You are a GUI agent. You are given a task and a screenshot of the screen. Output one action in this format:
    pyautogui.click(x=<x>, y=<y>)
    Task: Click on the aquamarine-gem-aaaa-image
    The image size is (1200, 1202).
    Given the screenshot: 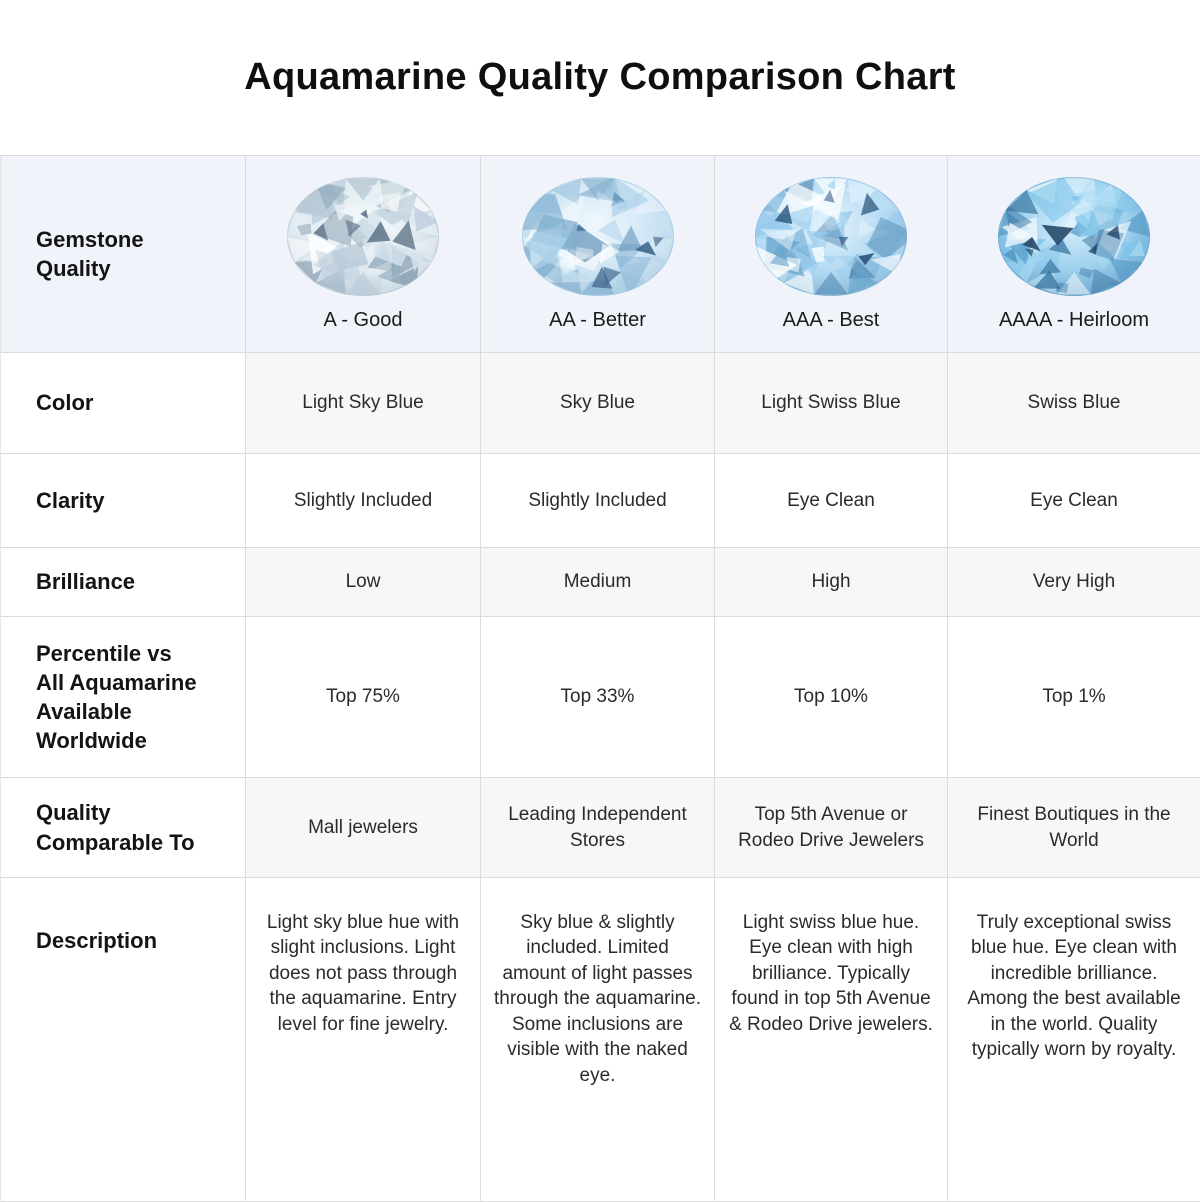 What is the action you would take?
    pyautogui.click(x=1074, y=236)
    